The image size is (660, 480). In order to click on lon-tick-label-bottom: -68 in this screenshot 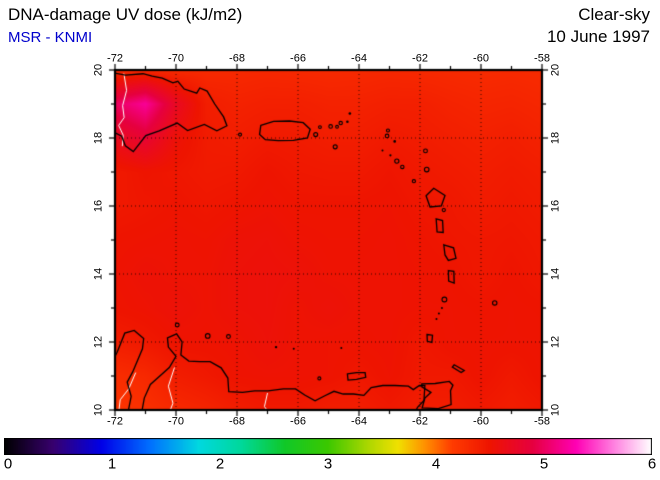, I will do `click(237, 421)`.